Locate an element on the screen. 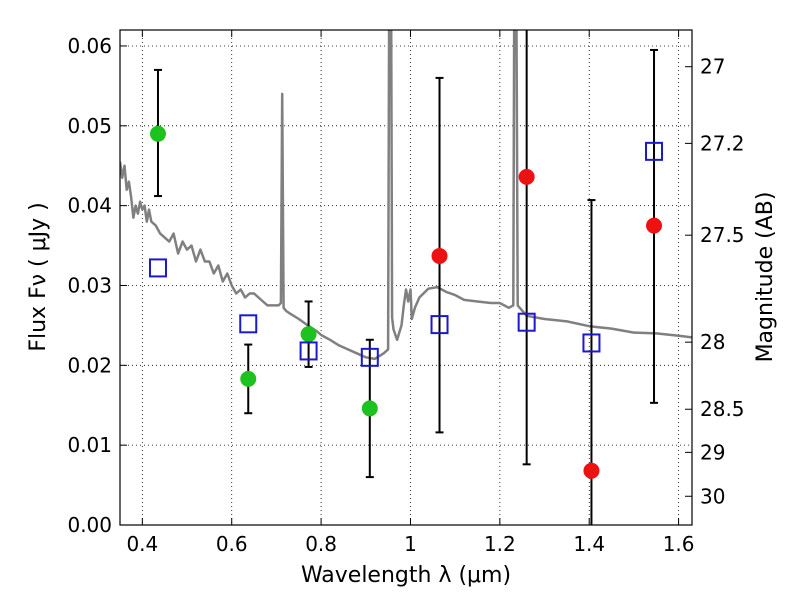 The width and height of the screenshot is (800, 600). y-tick-label: 0.03 is located at coordinates (89, 285).